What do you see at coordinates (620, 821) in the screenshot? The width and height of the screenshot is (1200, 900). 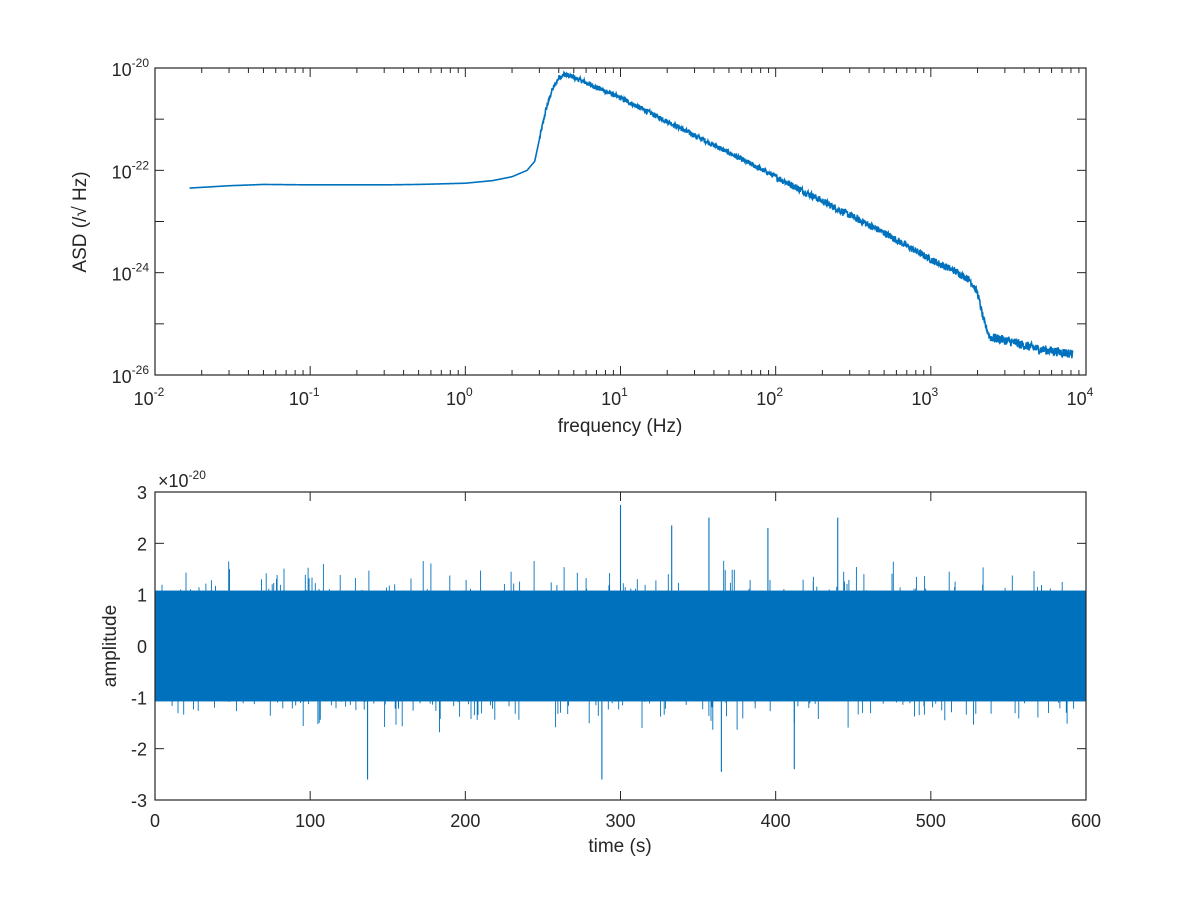 I see `ts-x-tick-label: 300` at bounding box center [620, 821].